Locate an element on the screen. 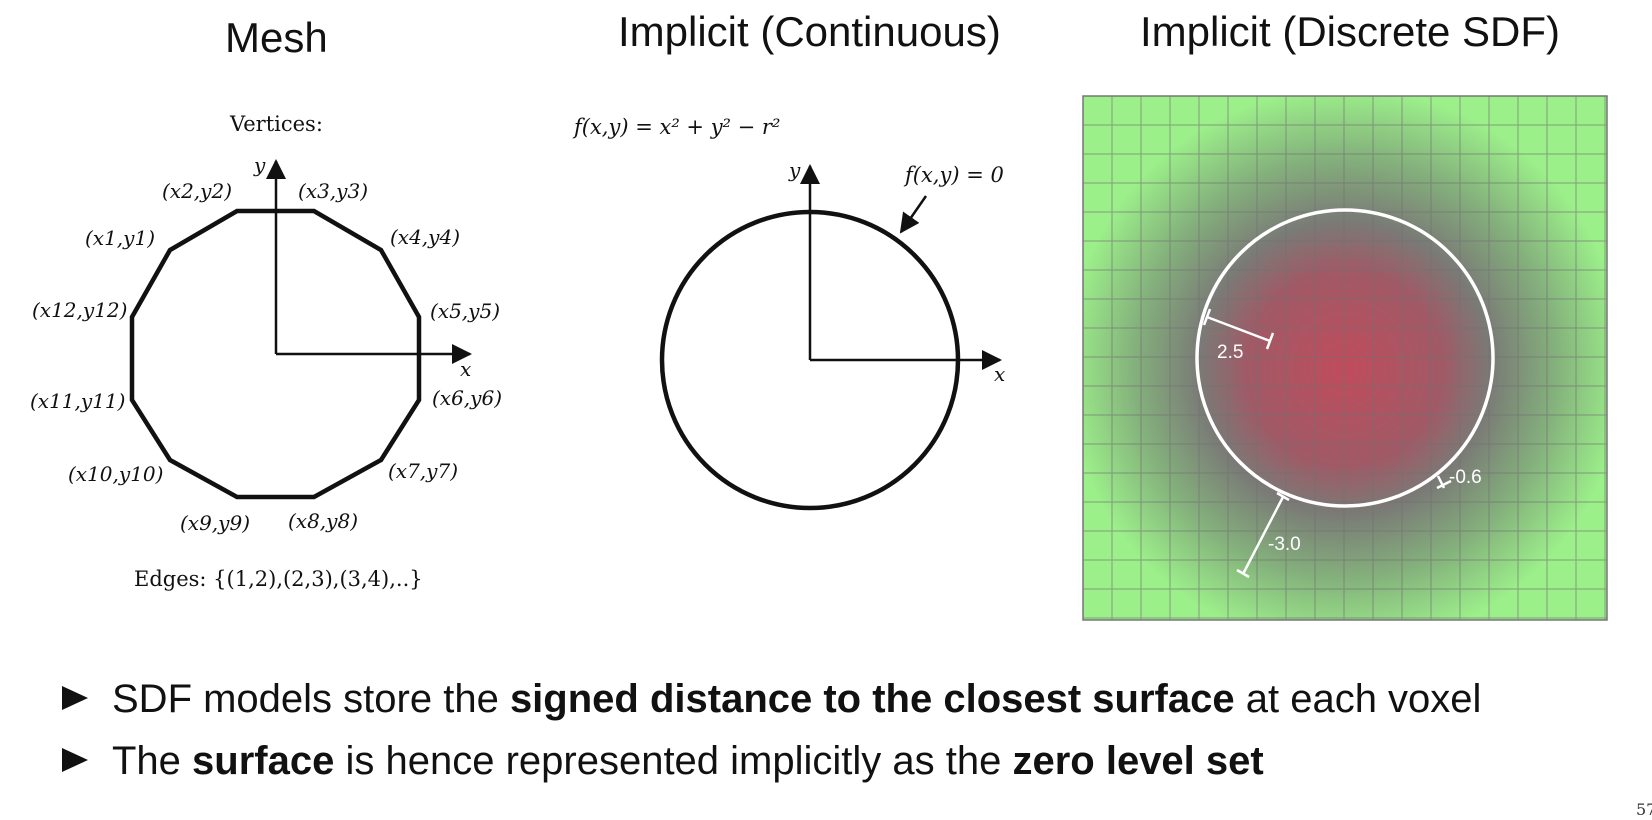 The image size is (1652, 820). vertex-label: (x11,y11) is located at coordinates (77, 401).